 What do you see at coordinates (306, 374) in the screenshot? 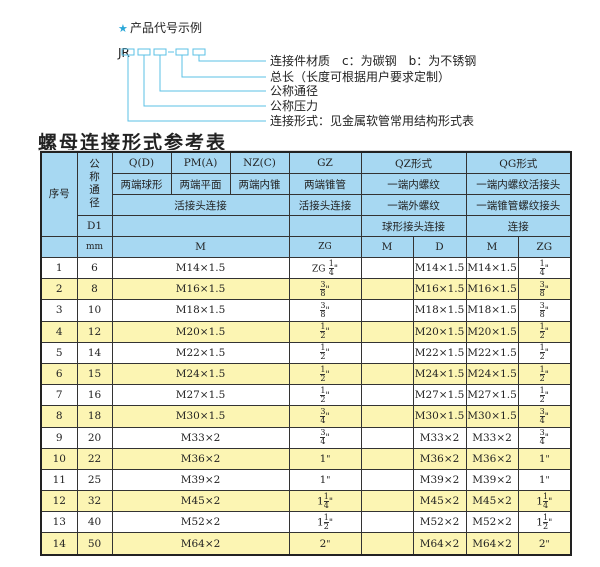
I see `table-row: 6 15 M24×1.5 1 2 " M24×1.5 M24×1.5 1 2 "` at bounding box center [306, 374].